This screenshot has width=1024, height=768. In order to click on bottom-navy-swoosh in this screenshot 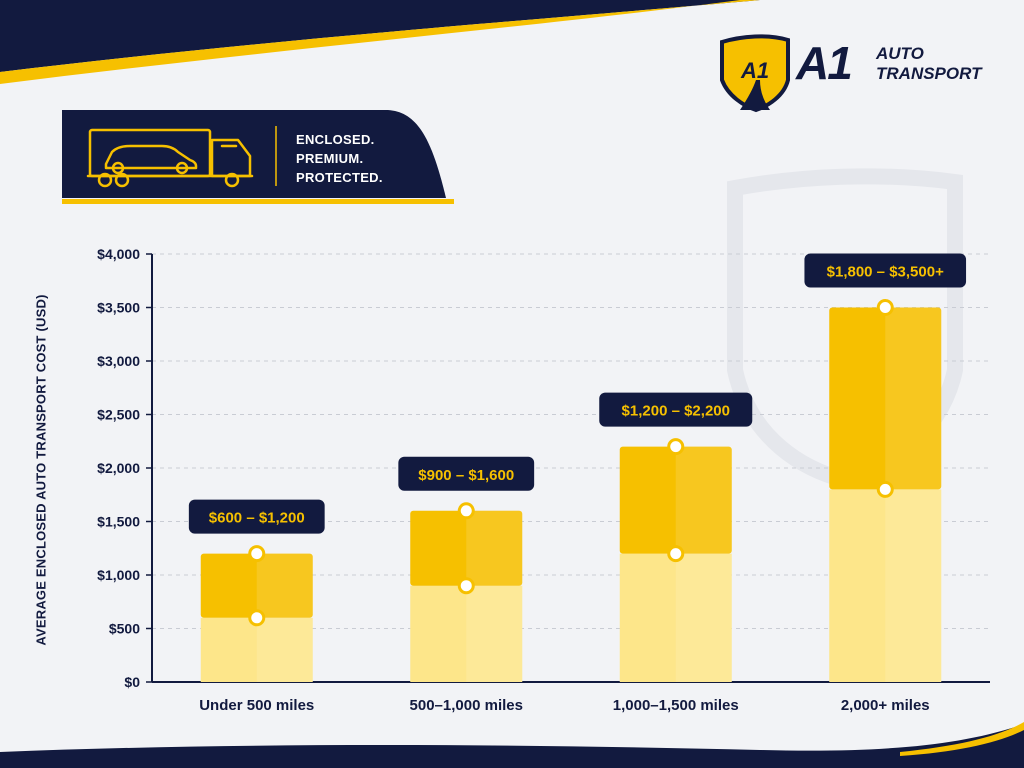, I will do `click(512, 746)`.